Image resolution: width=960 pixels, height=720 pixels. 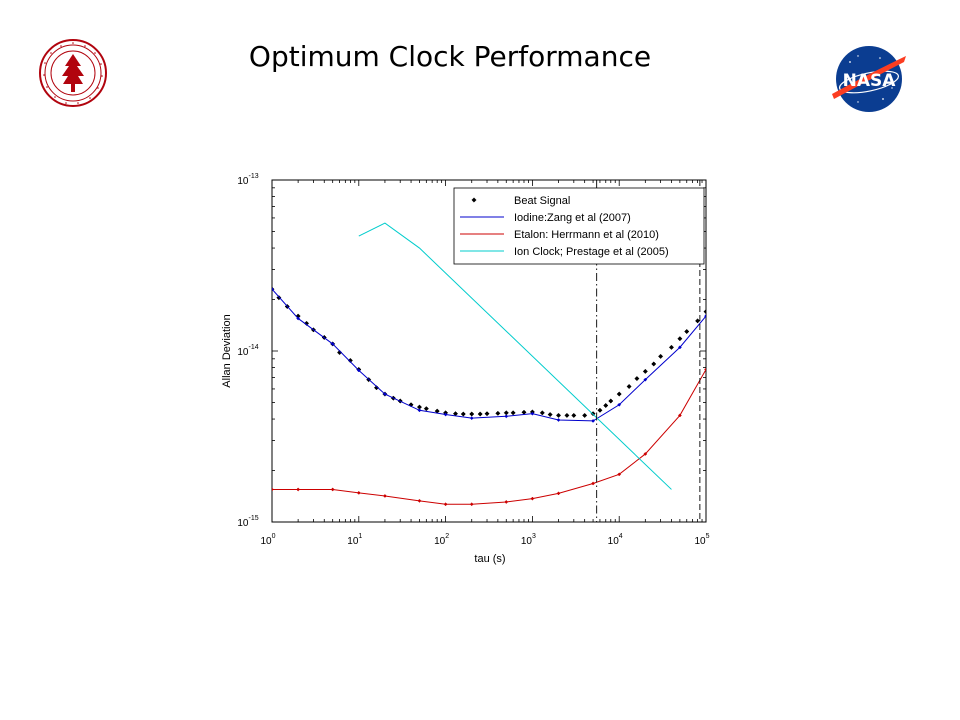 I want to click on y-tick-label: 10-14, so click(x=247, y=351).